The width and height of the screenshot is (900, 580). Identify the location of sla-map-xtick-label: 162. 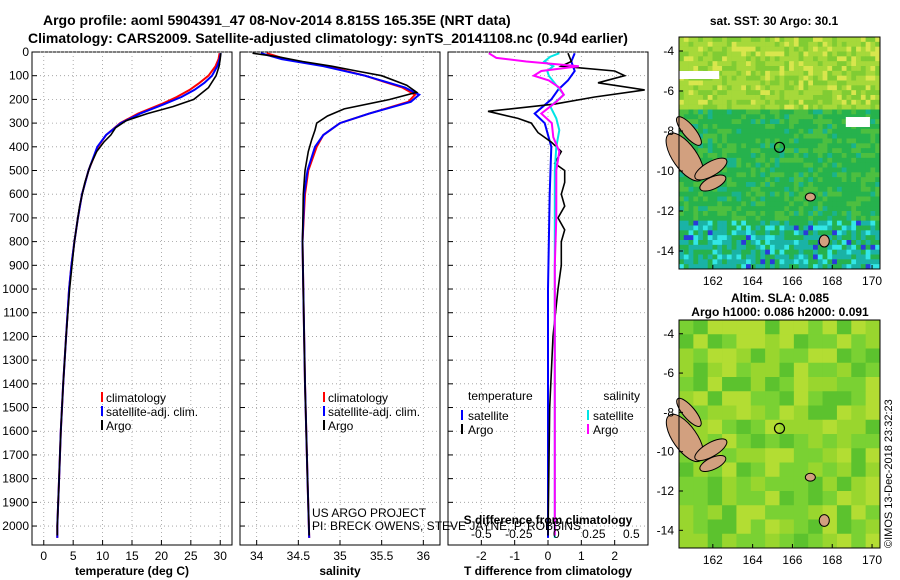
(713, 560).